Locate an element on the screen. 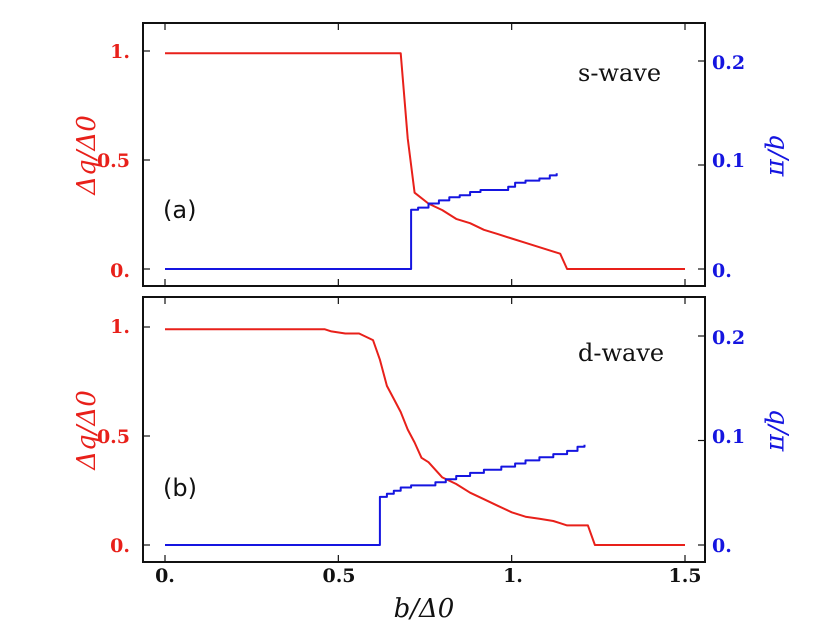 This screenshot has width=822, height=642. panel-b-tag: (b) is located at coordinates (180, 488).